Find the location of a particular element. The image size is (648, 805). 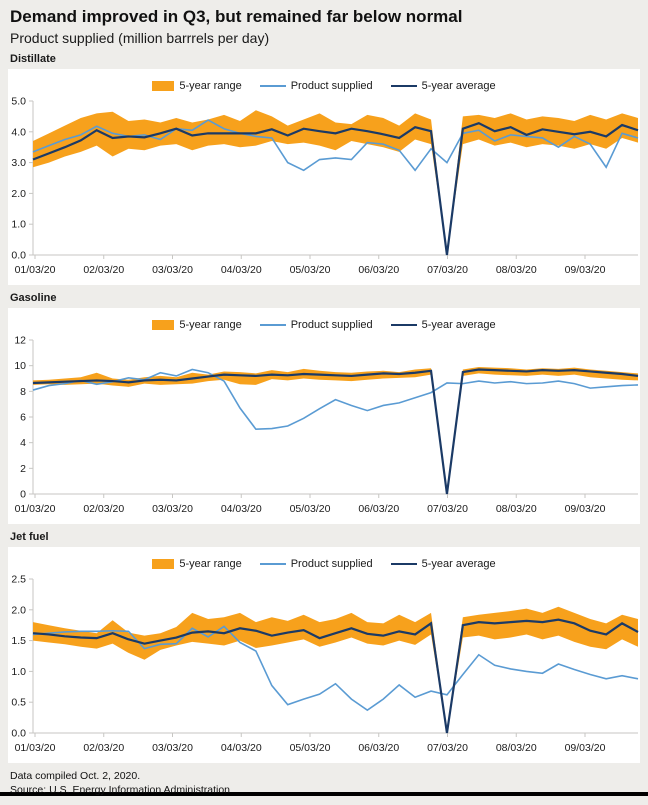

section-title-gasoline: Gasoline is located at coordinates (33, 297).